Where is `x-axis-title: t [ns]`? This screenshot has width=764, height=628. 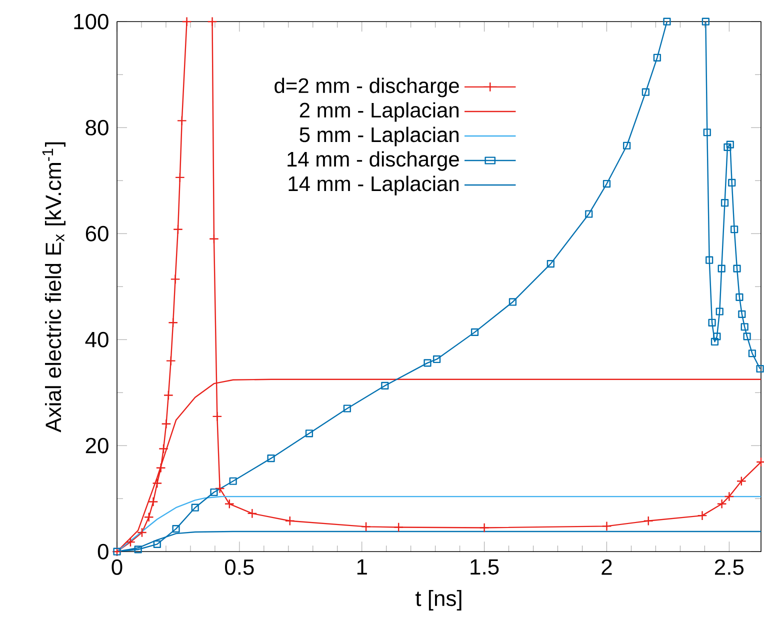
x-axis-title: t [ns] is located at coordinates (439, 600).